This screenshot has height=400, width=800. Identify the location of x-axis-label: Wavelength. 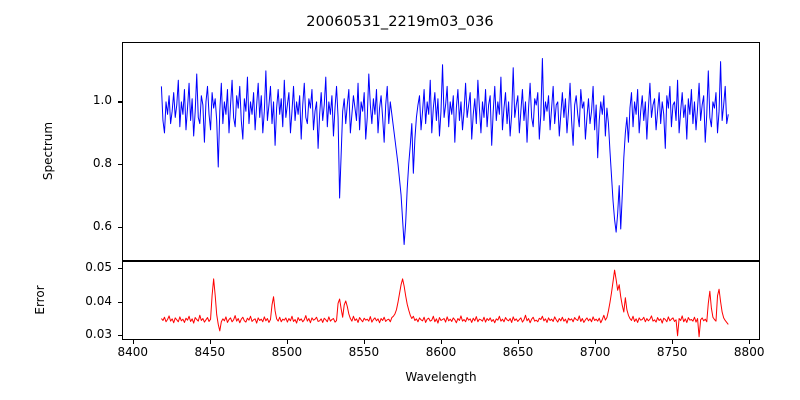
(441, 377).